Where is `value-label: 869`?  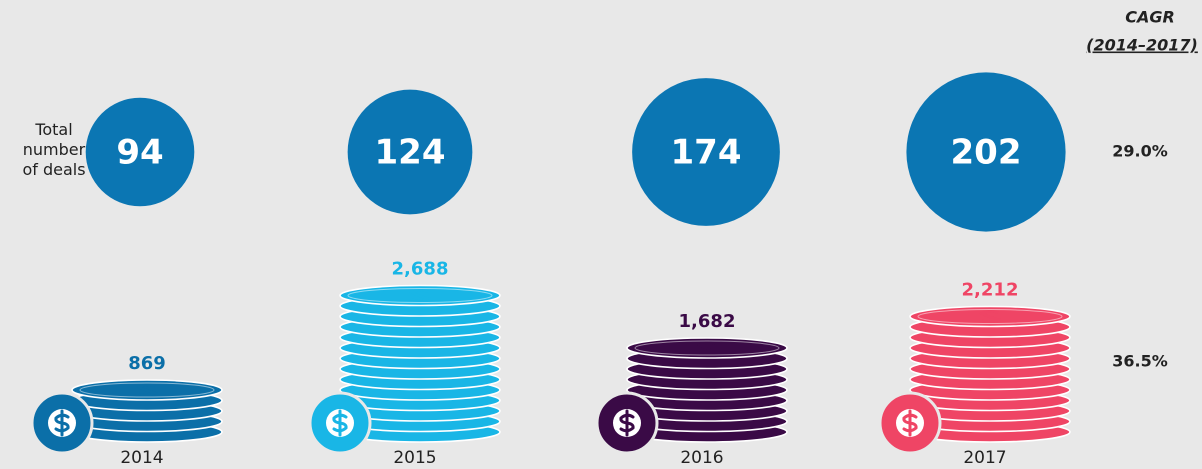
value-label: 869 is located at coordinates (147, 363).